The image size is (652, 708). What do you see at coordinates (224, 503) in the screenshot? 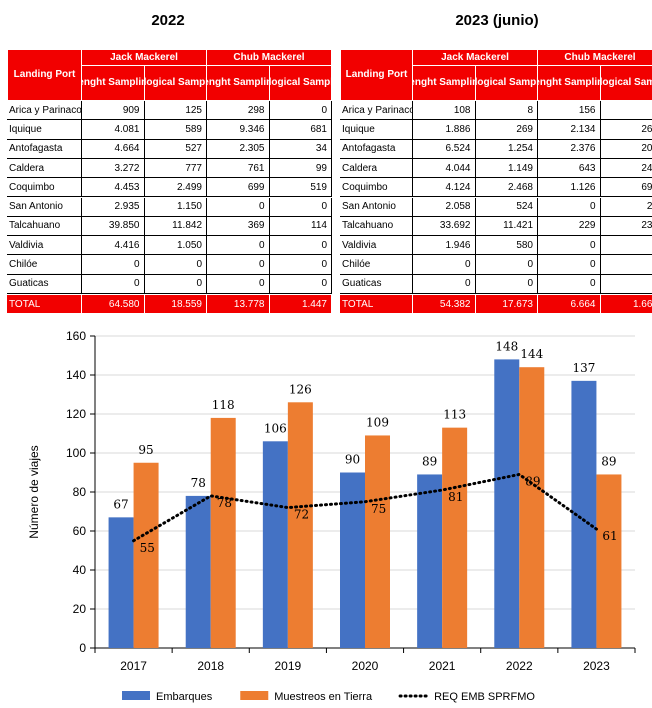
I see `data-label: 78` at bounding box center [224, 503].